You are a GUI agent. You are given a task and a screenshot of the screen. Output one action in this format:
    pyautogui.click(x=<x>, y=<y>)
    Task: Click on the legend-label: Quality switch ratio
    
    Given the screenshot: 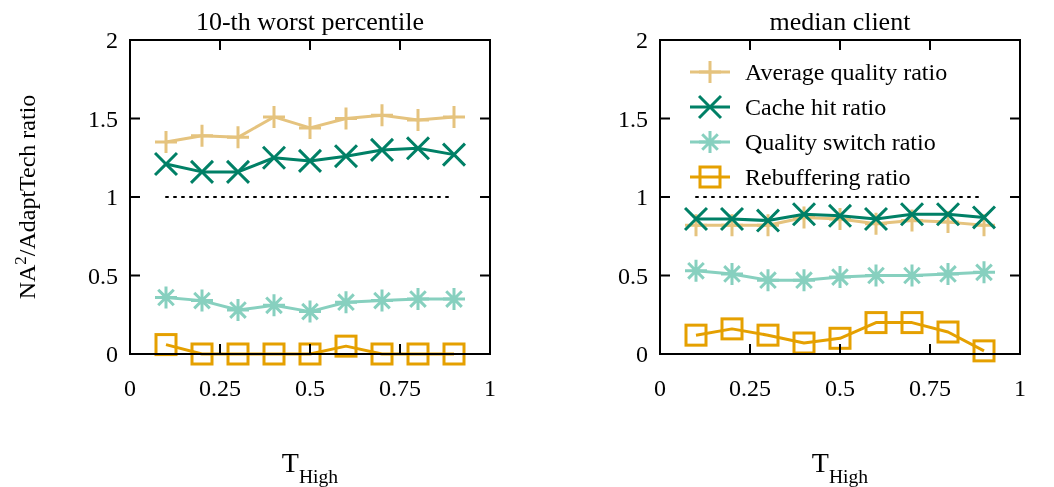 What is the action you would take?
    pyautogui.click(x=840, y=142)
    